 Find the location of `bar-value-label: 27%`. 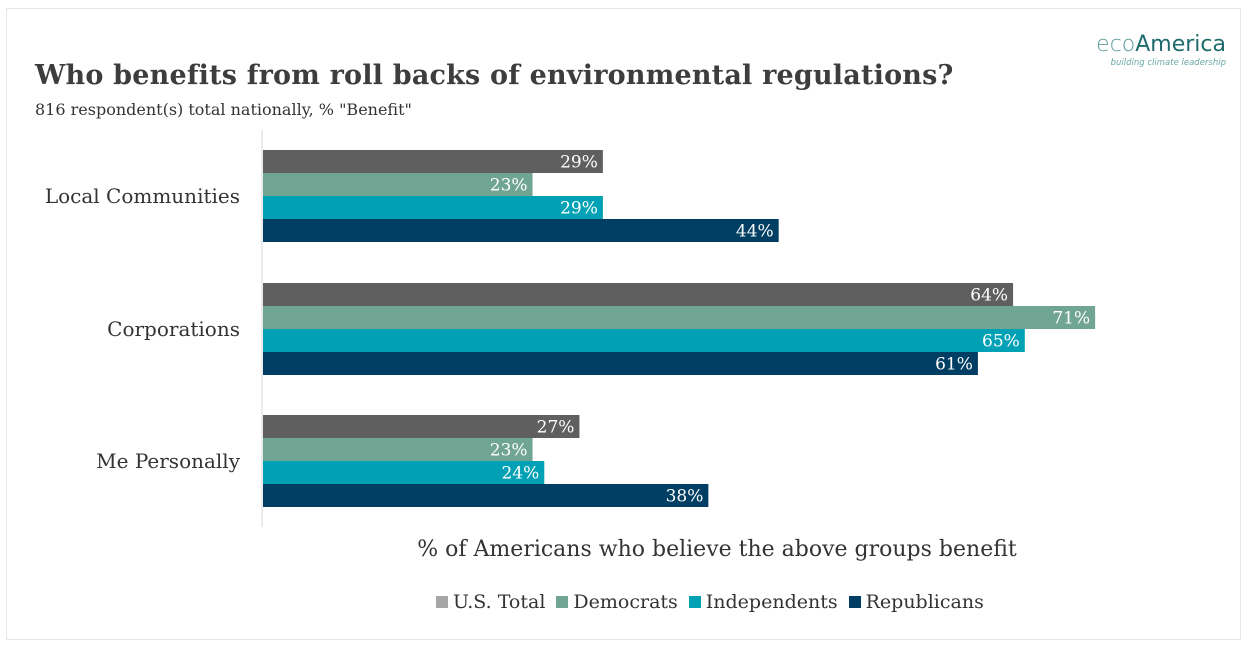

bar-value-label: 27% is located at coordinates (556, 428).